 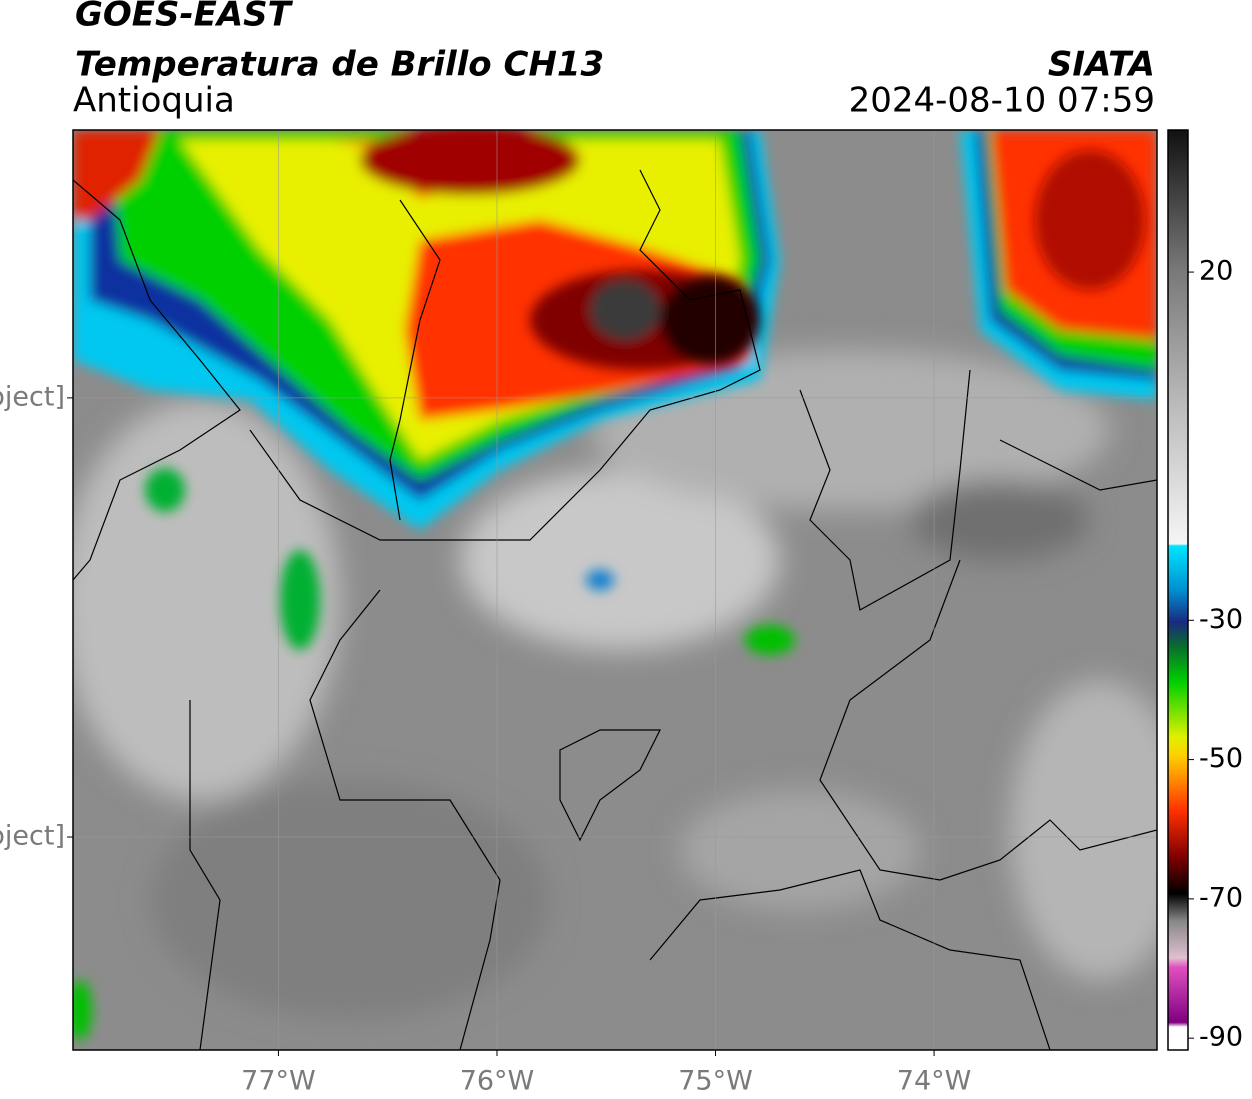 What do you see at coordinates (184, 17) in the screenshot?
I see `title: GOES-EAST` at bounding box center [184, 17].